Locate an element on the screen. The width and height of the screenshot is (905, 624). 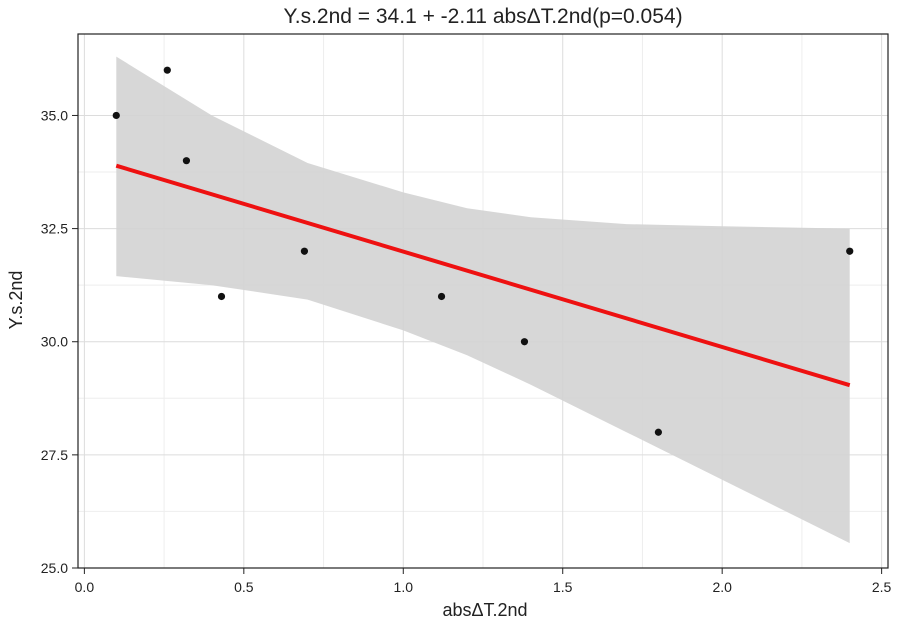
y-axis-label: Y.s.2nd is located at coordinates (16, 300).